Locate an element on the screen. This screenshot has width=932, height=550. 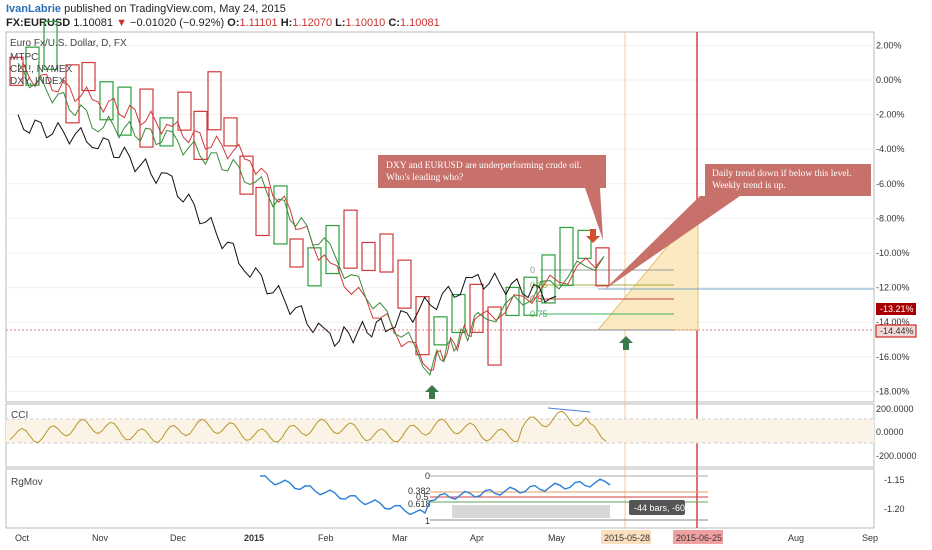
time-axis-tick: Sep is located at coordinates (870, 538).